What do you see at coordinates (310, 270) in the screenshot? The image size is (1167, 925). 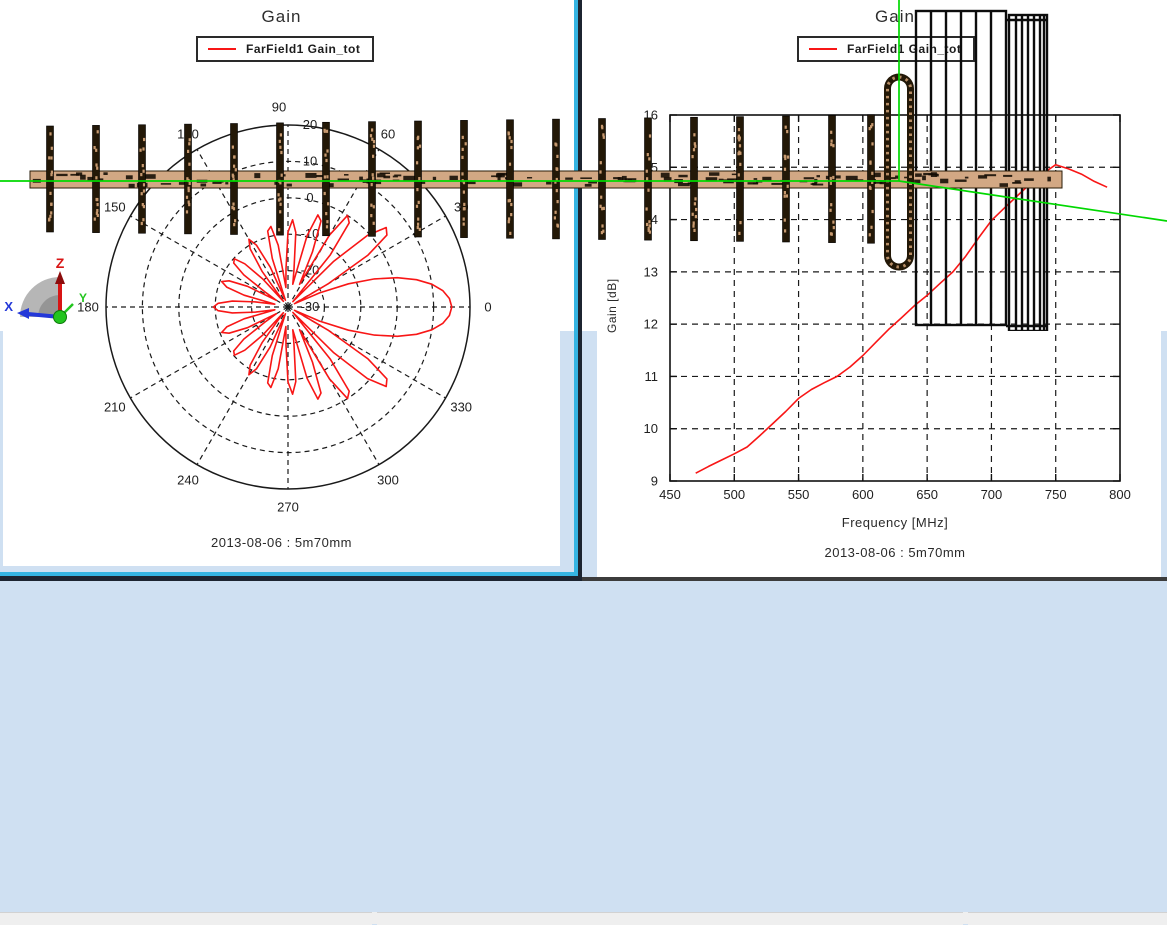 I see `svg-text: -20` at bounding box center [310, 270].